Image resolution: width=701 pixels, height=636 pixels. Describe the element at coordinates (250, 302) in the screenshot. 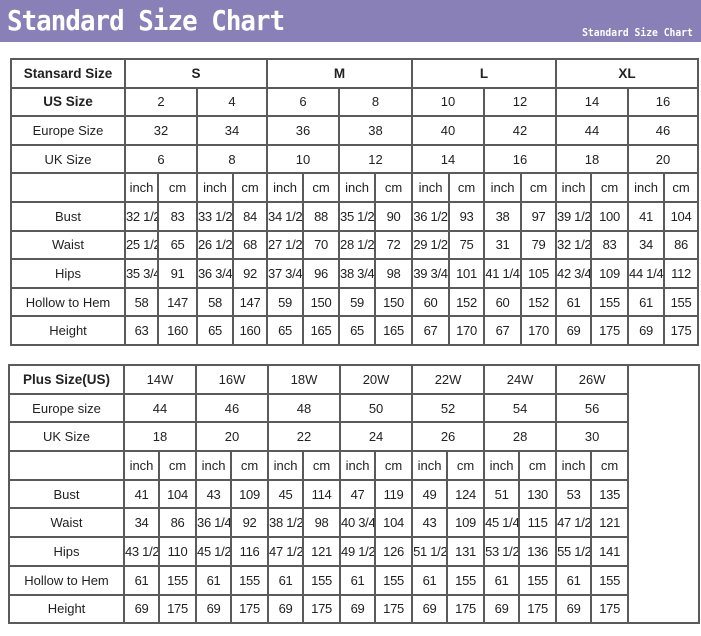

I see `measurement-value: 147` at that location.